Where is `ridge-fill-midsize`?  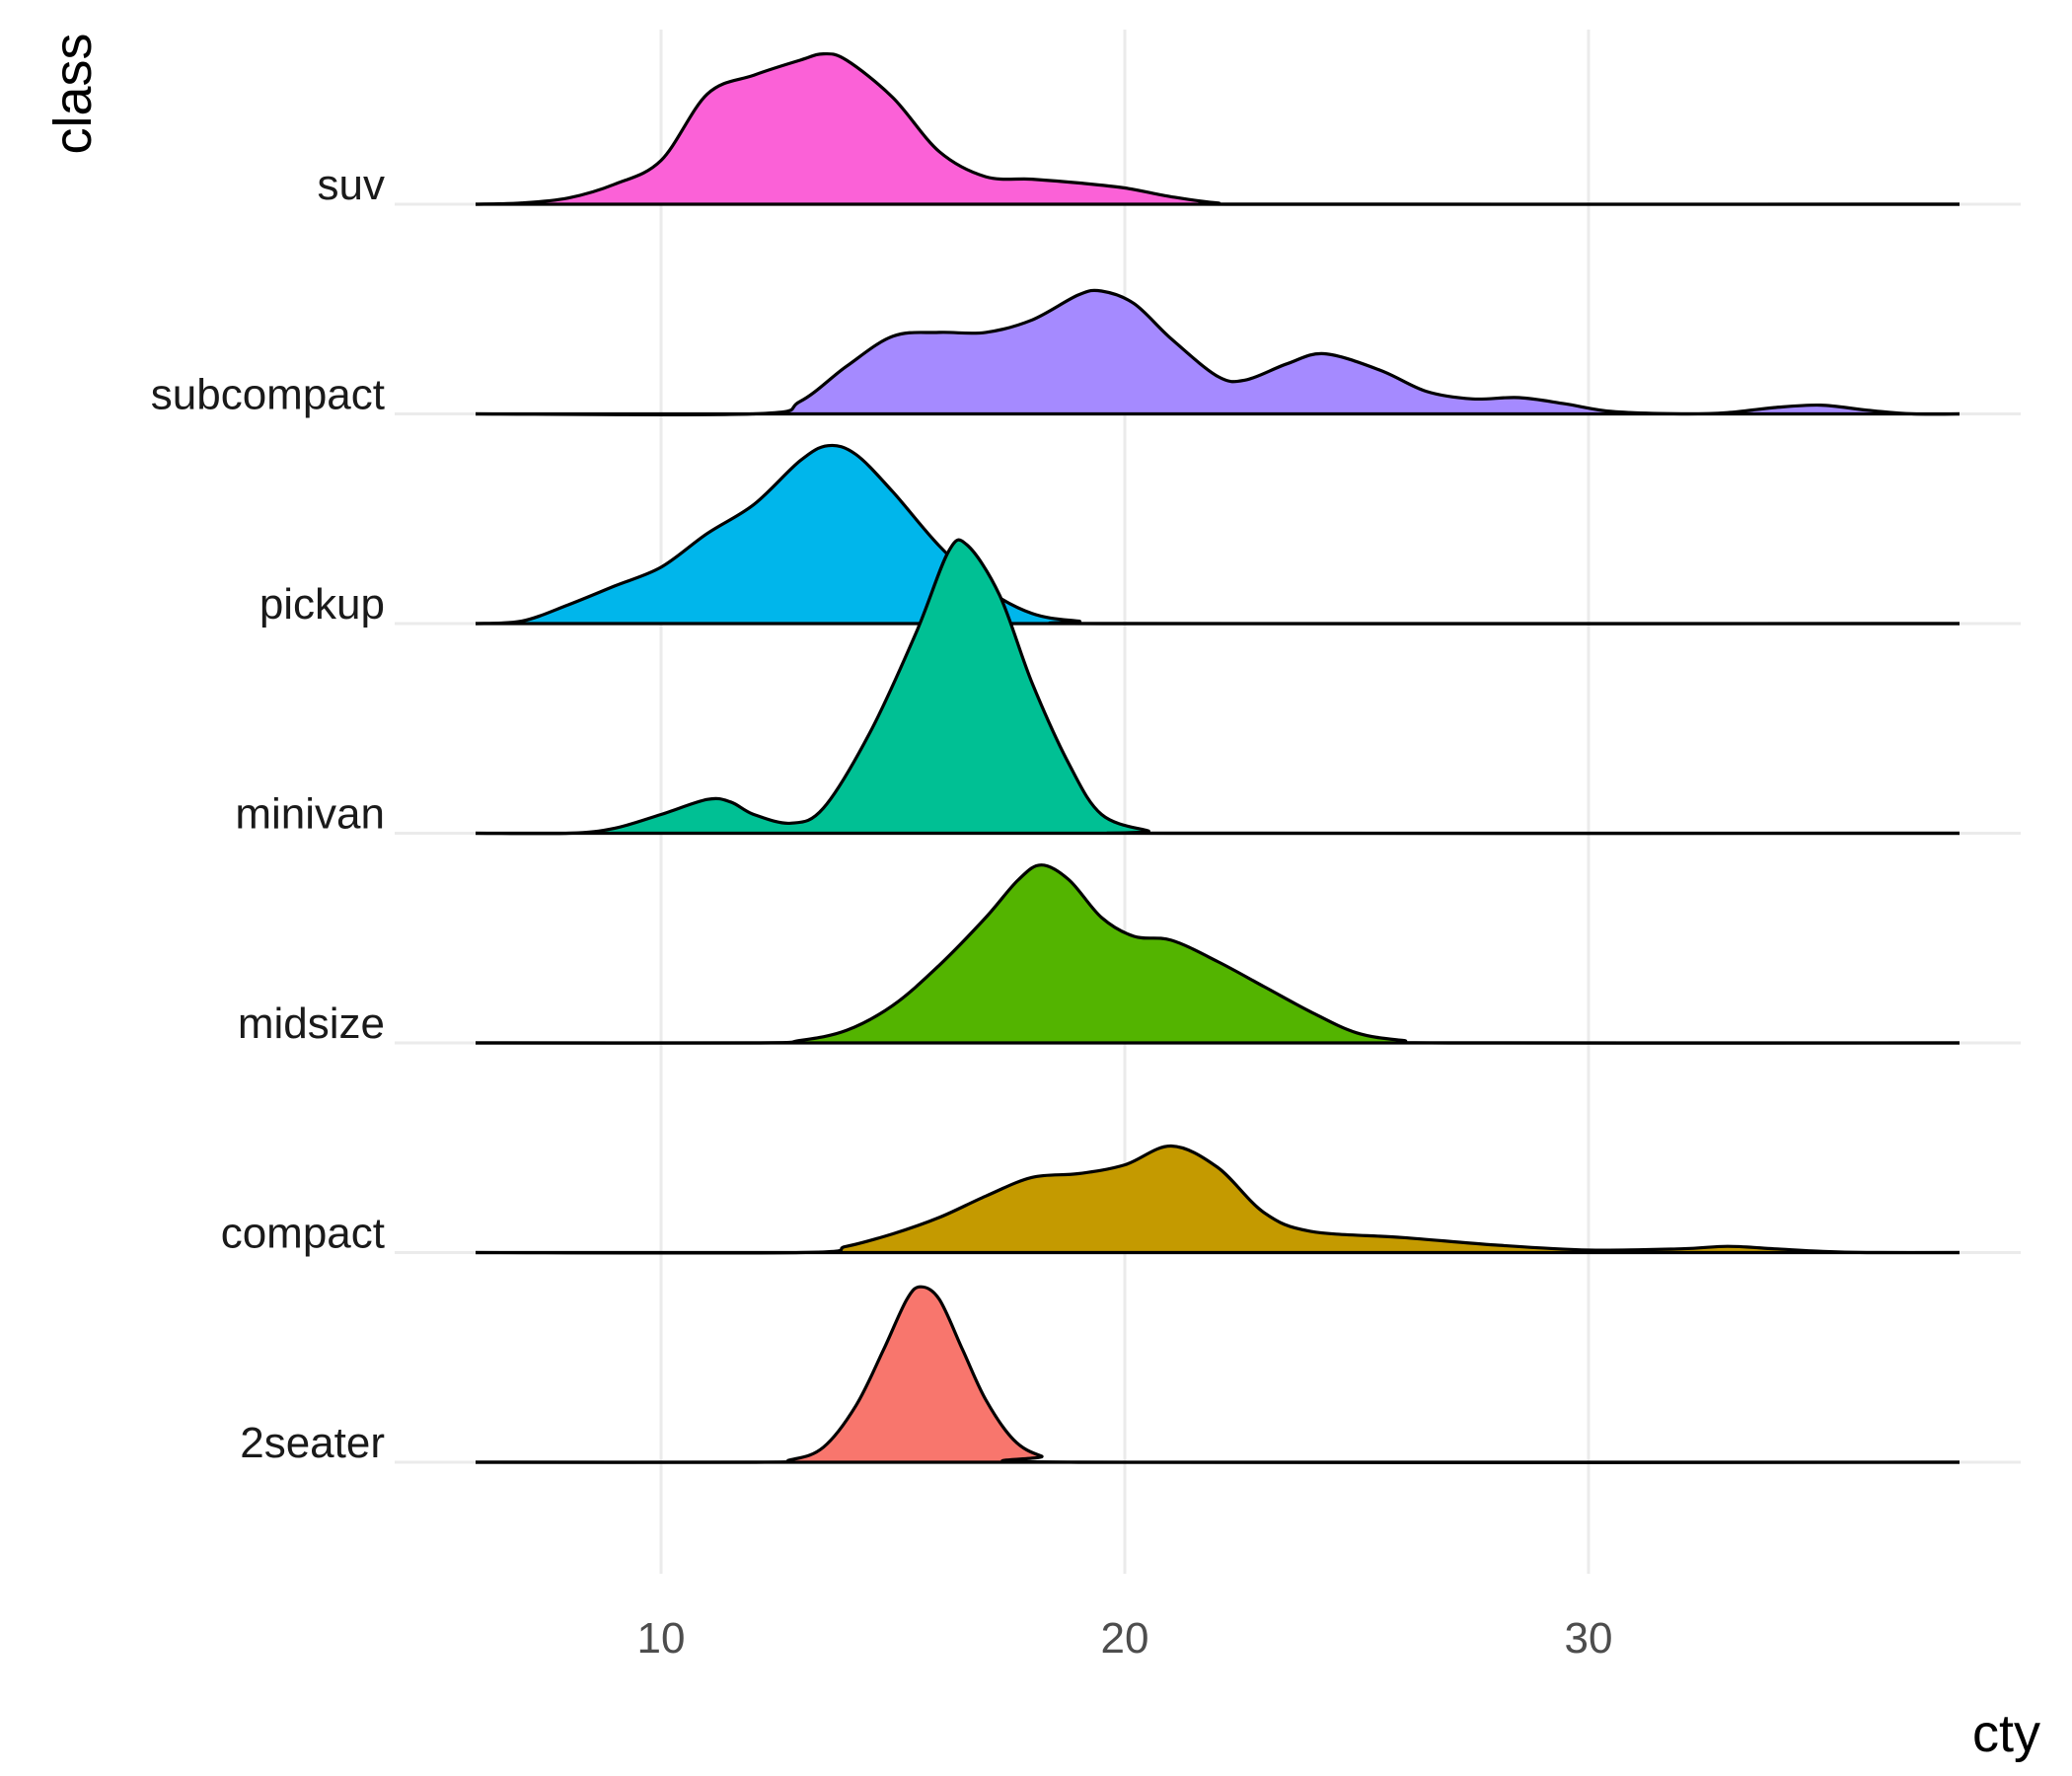
ridge-fill-midsize is located at coordinates (1218, 954).